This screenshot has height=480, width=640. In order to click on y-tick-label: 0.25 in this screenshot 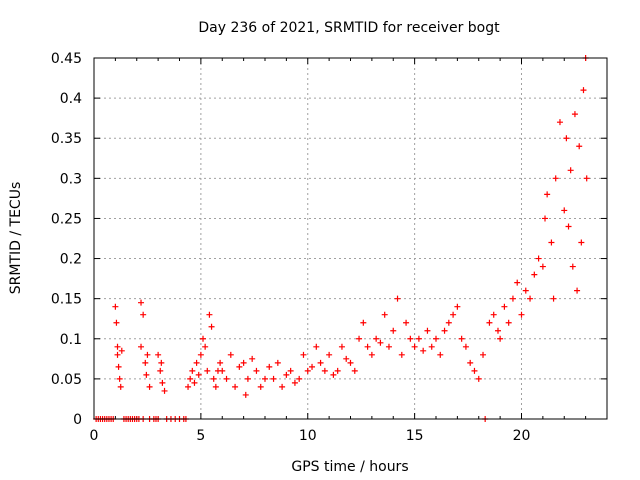, I will do `click(66, 219)`.